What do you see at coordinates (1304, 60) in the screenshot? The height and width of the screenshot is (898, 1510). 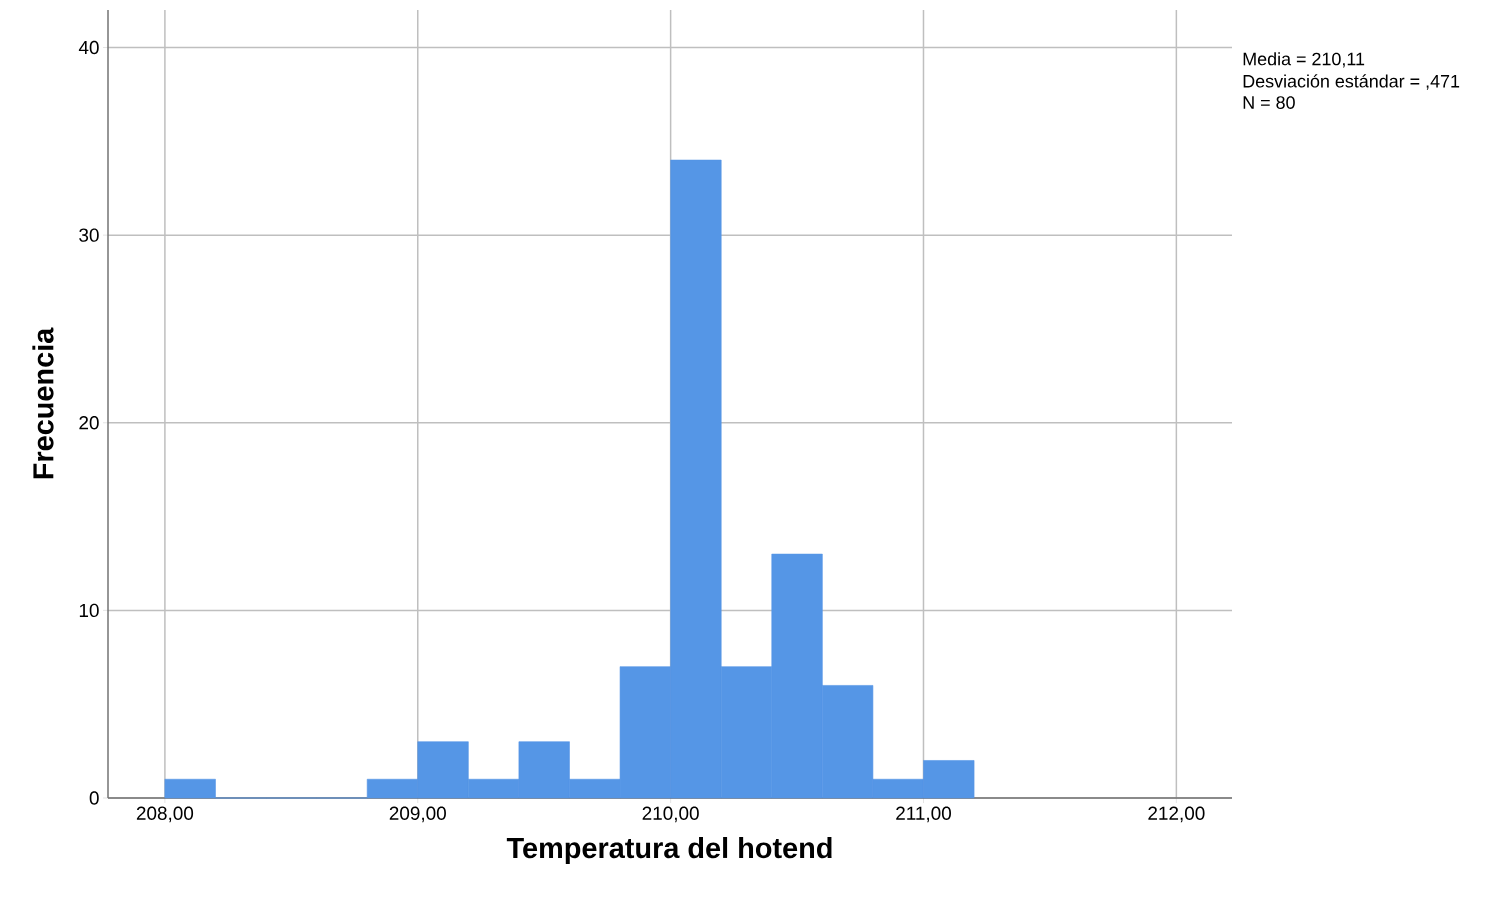 I see `text: Media = 210,11` at bounding box center [1304, 60].